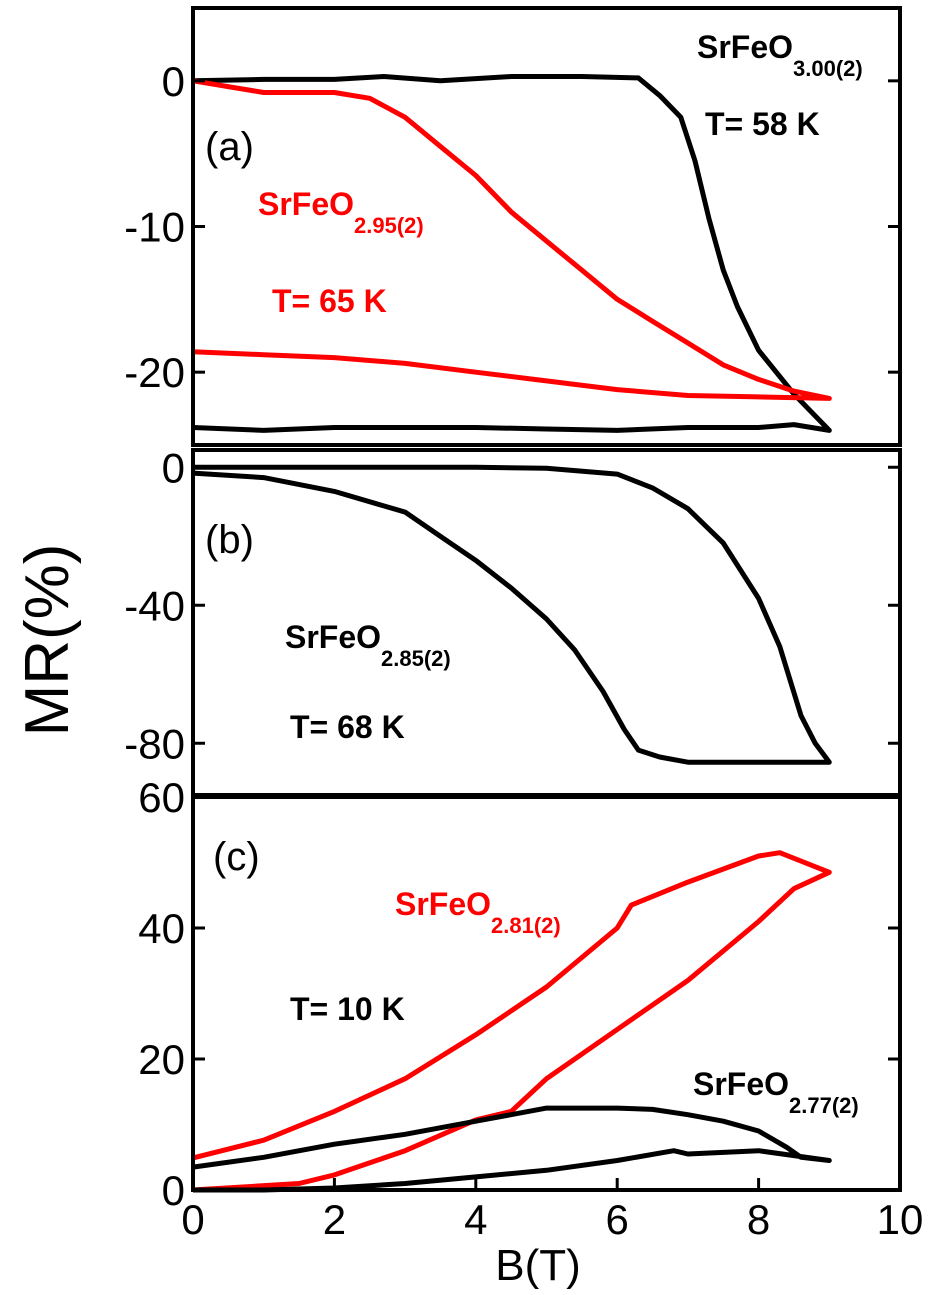  What do you see at coordinates (161, 1059) in the screenshot?
I see `y-tick-label: 20` at bounding box center [161, 1059].